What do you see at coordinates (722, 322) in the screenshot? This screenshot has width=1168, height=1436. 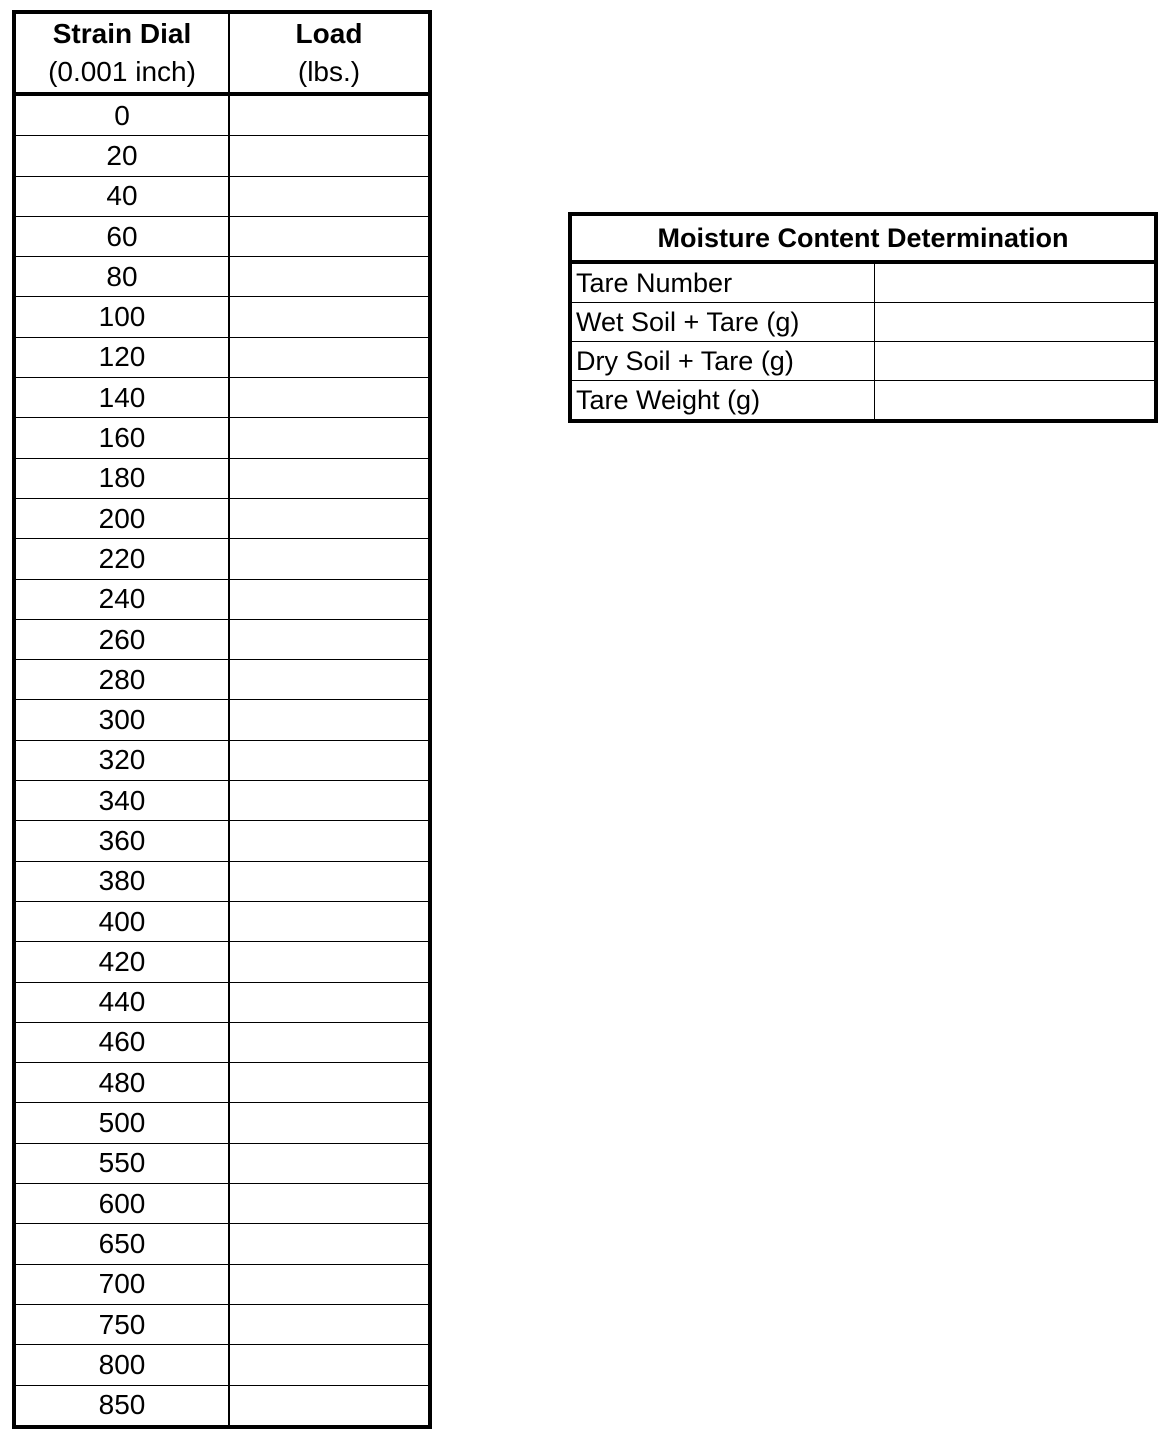 I see `moisture-label-cell: Wet Soil + Tare (g)` at bounding box center [722, 322].